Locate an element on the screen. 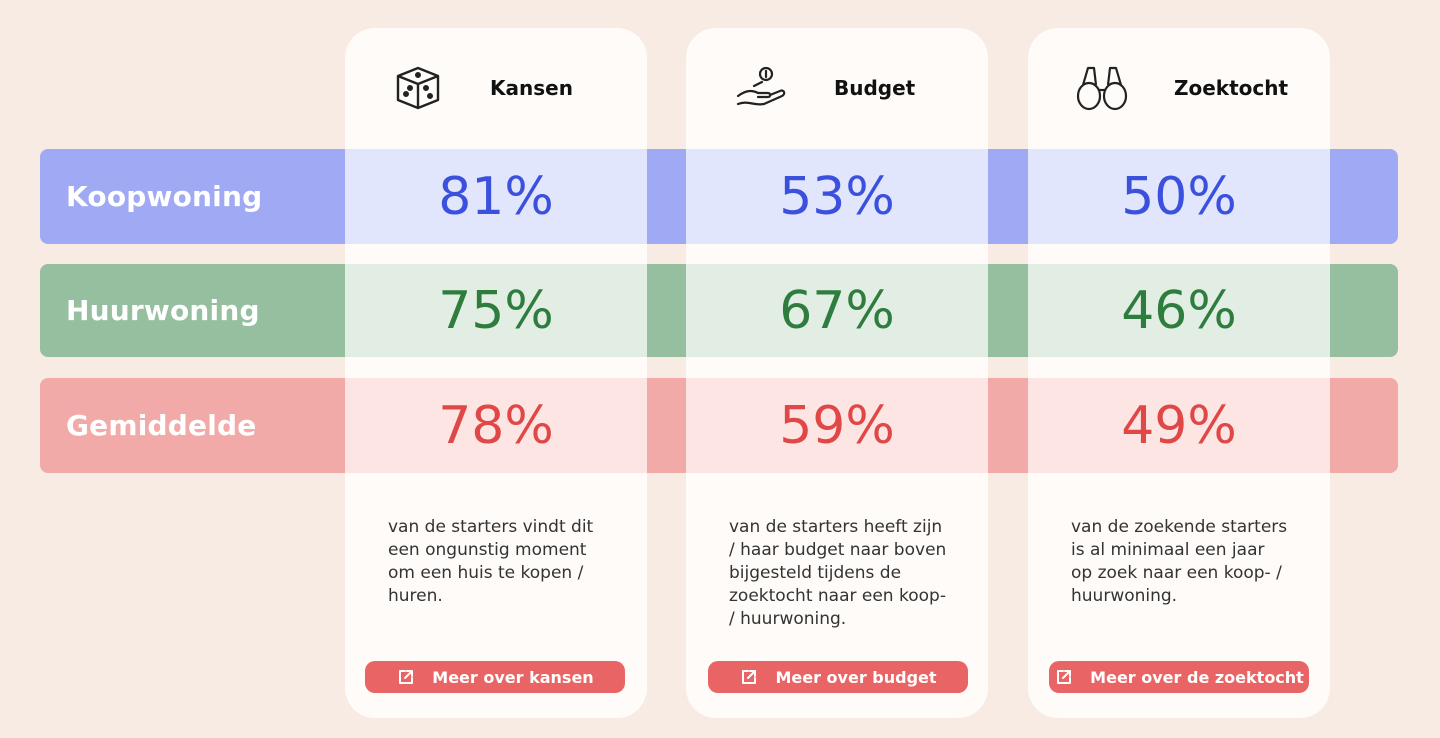 The height and width of the screenshot is (738, 1440). value-cell: 67% is located at coordinates (837, 310).